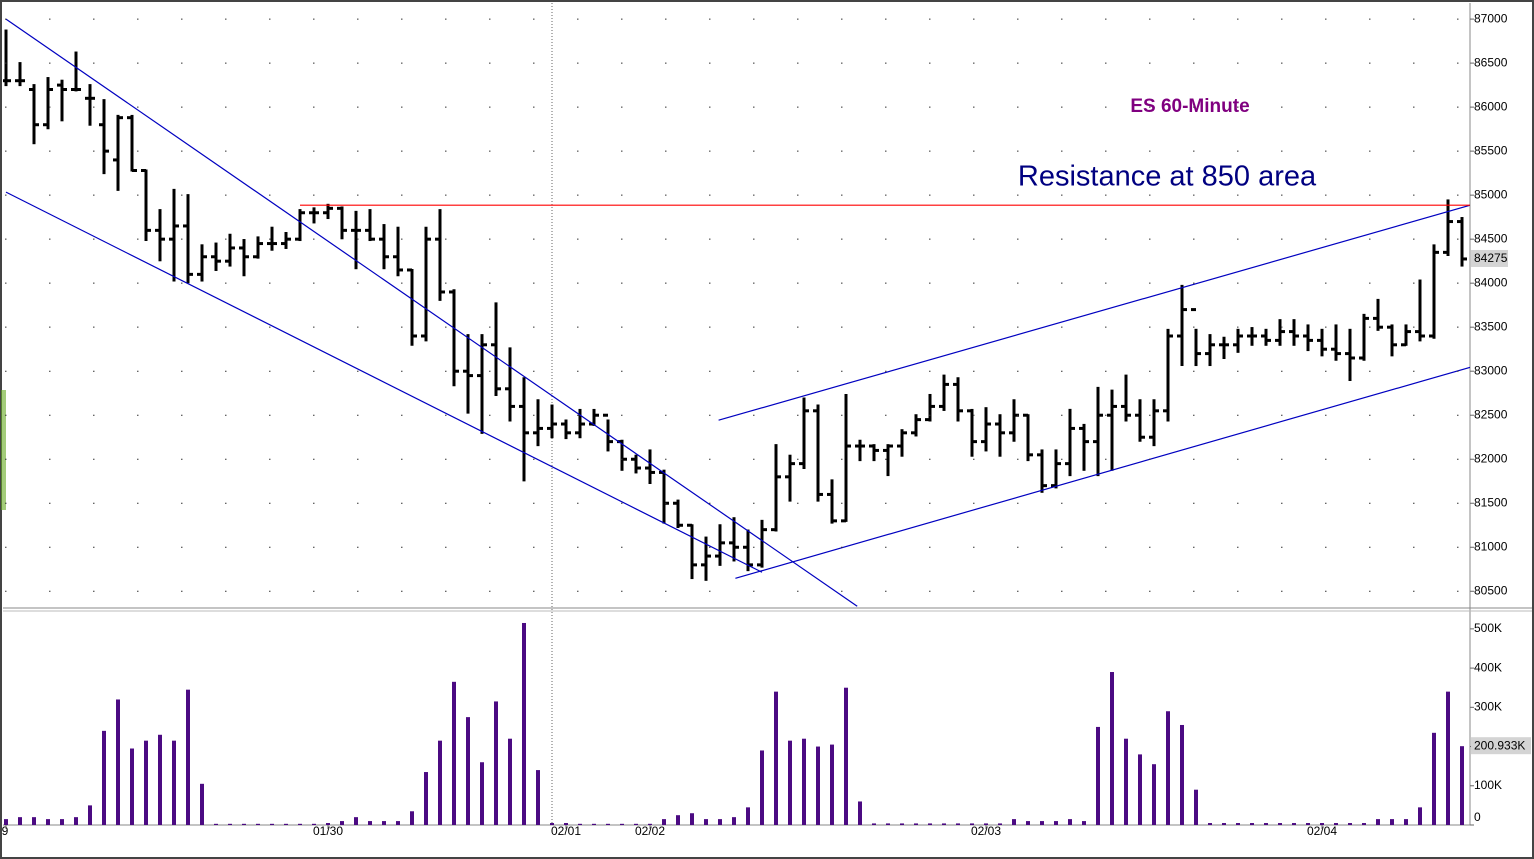 This screenshot has height=859, width=1534. I want to click on last-price-label: 84275, so click(1491, 258).